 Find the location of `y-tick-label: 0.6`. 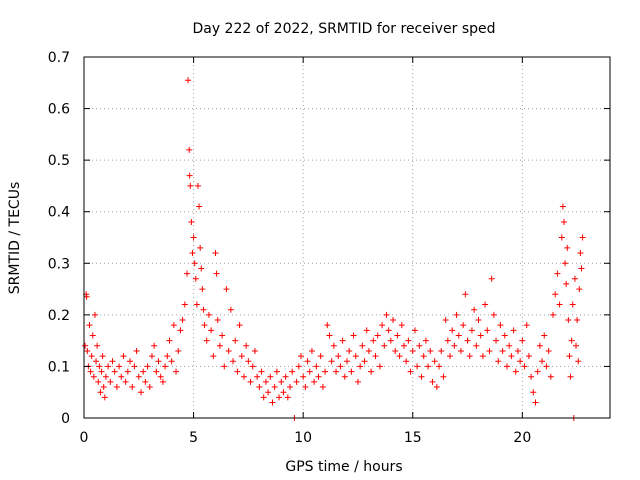

y-tick-label: 0.6 is located at coordinates (59, 110).